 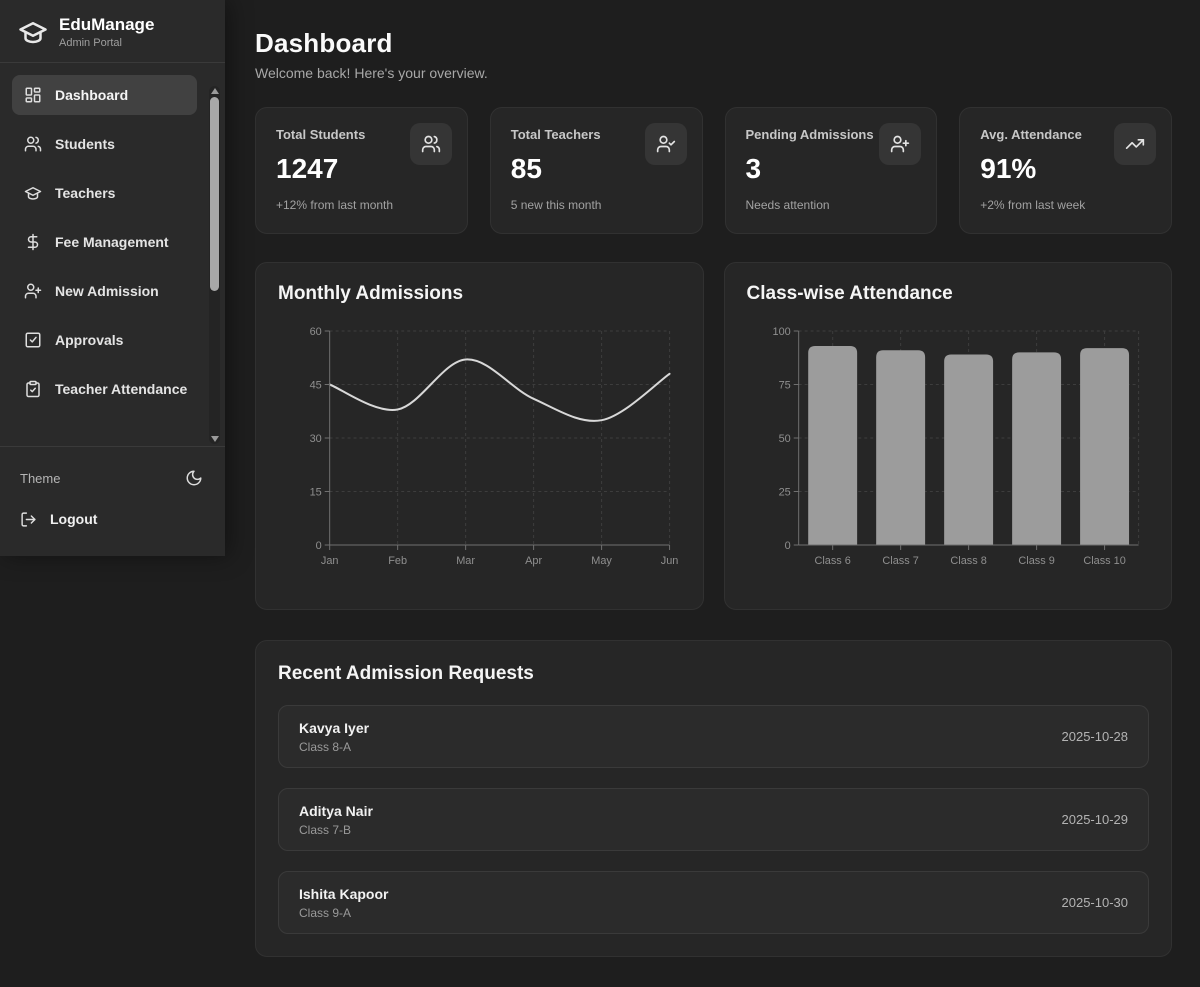 I want to click on app-subtitle: Admin Portal, so click(x=90, y=42).